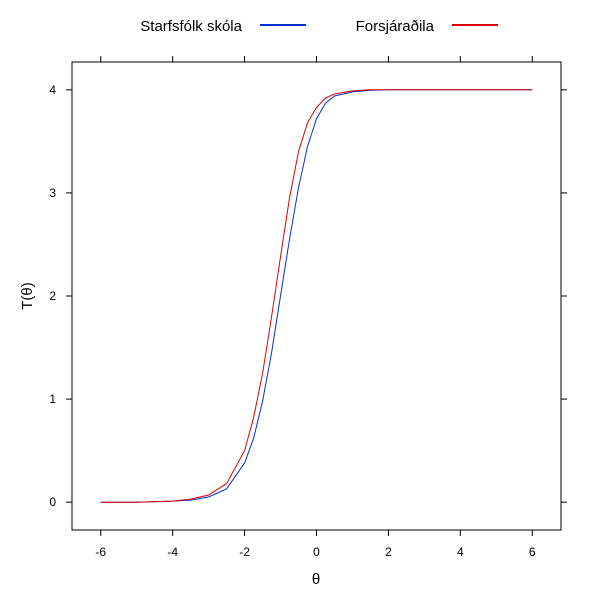  Describe the element at coordinates (319, 26) in the screenshot. I see `legend: Starfsfólk skóla Forsjáraðila` at that location.